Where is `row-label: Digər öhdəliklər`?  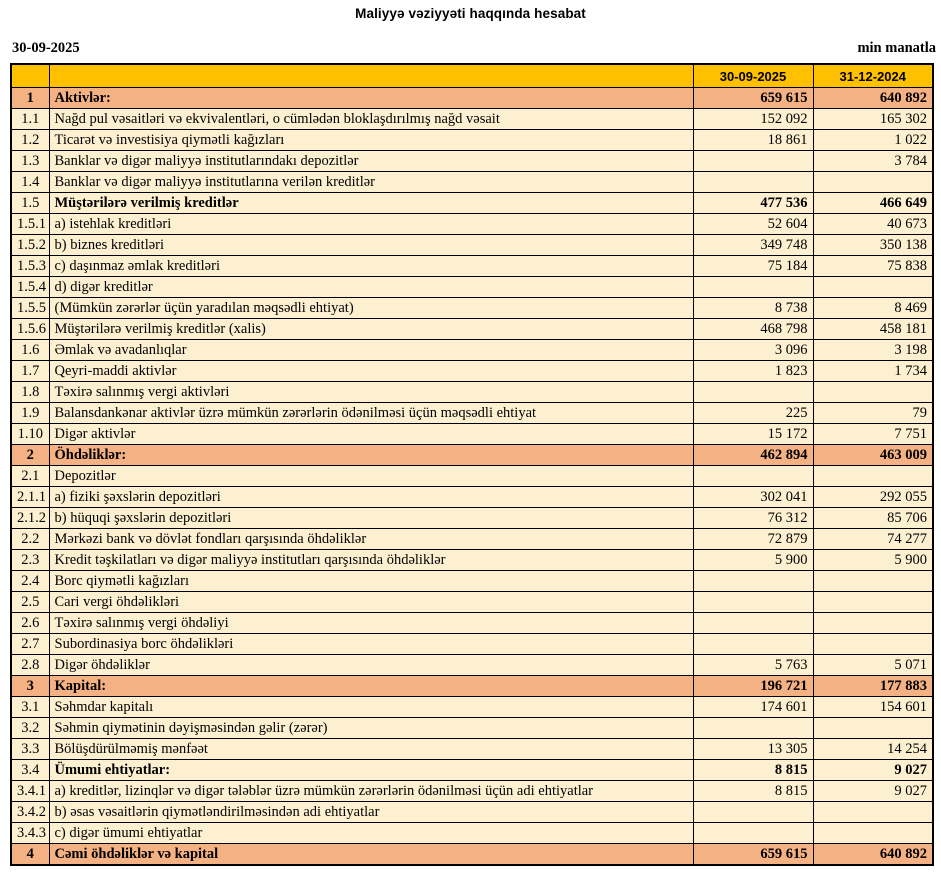
row-label: Digər öhdəliklər is located at coordinates (371, 665).